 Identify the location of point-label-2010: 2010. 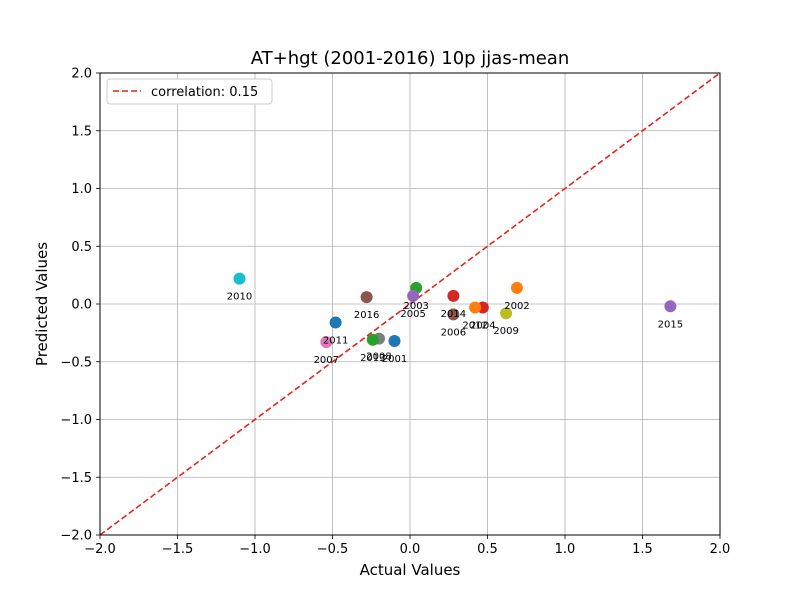
(239, 297).